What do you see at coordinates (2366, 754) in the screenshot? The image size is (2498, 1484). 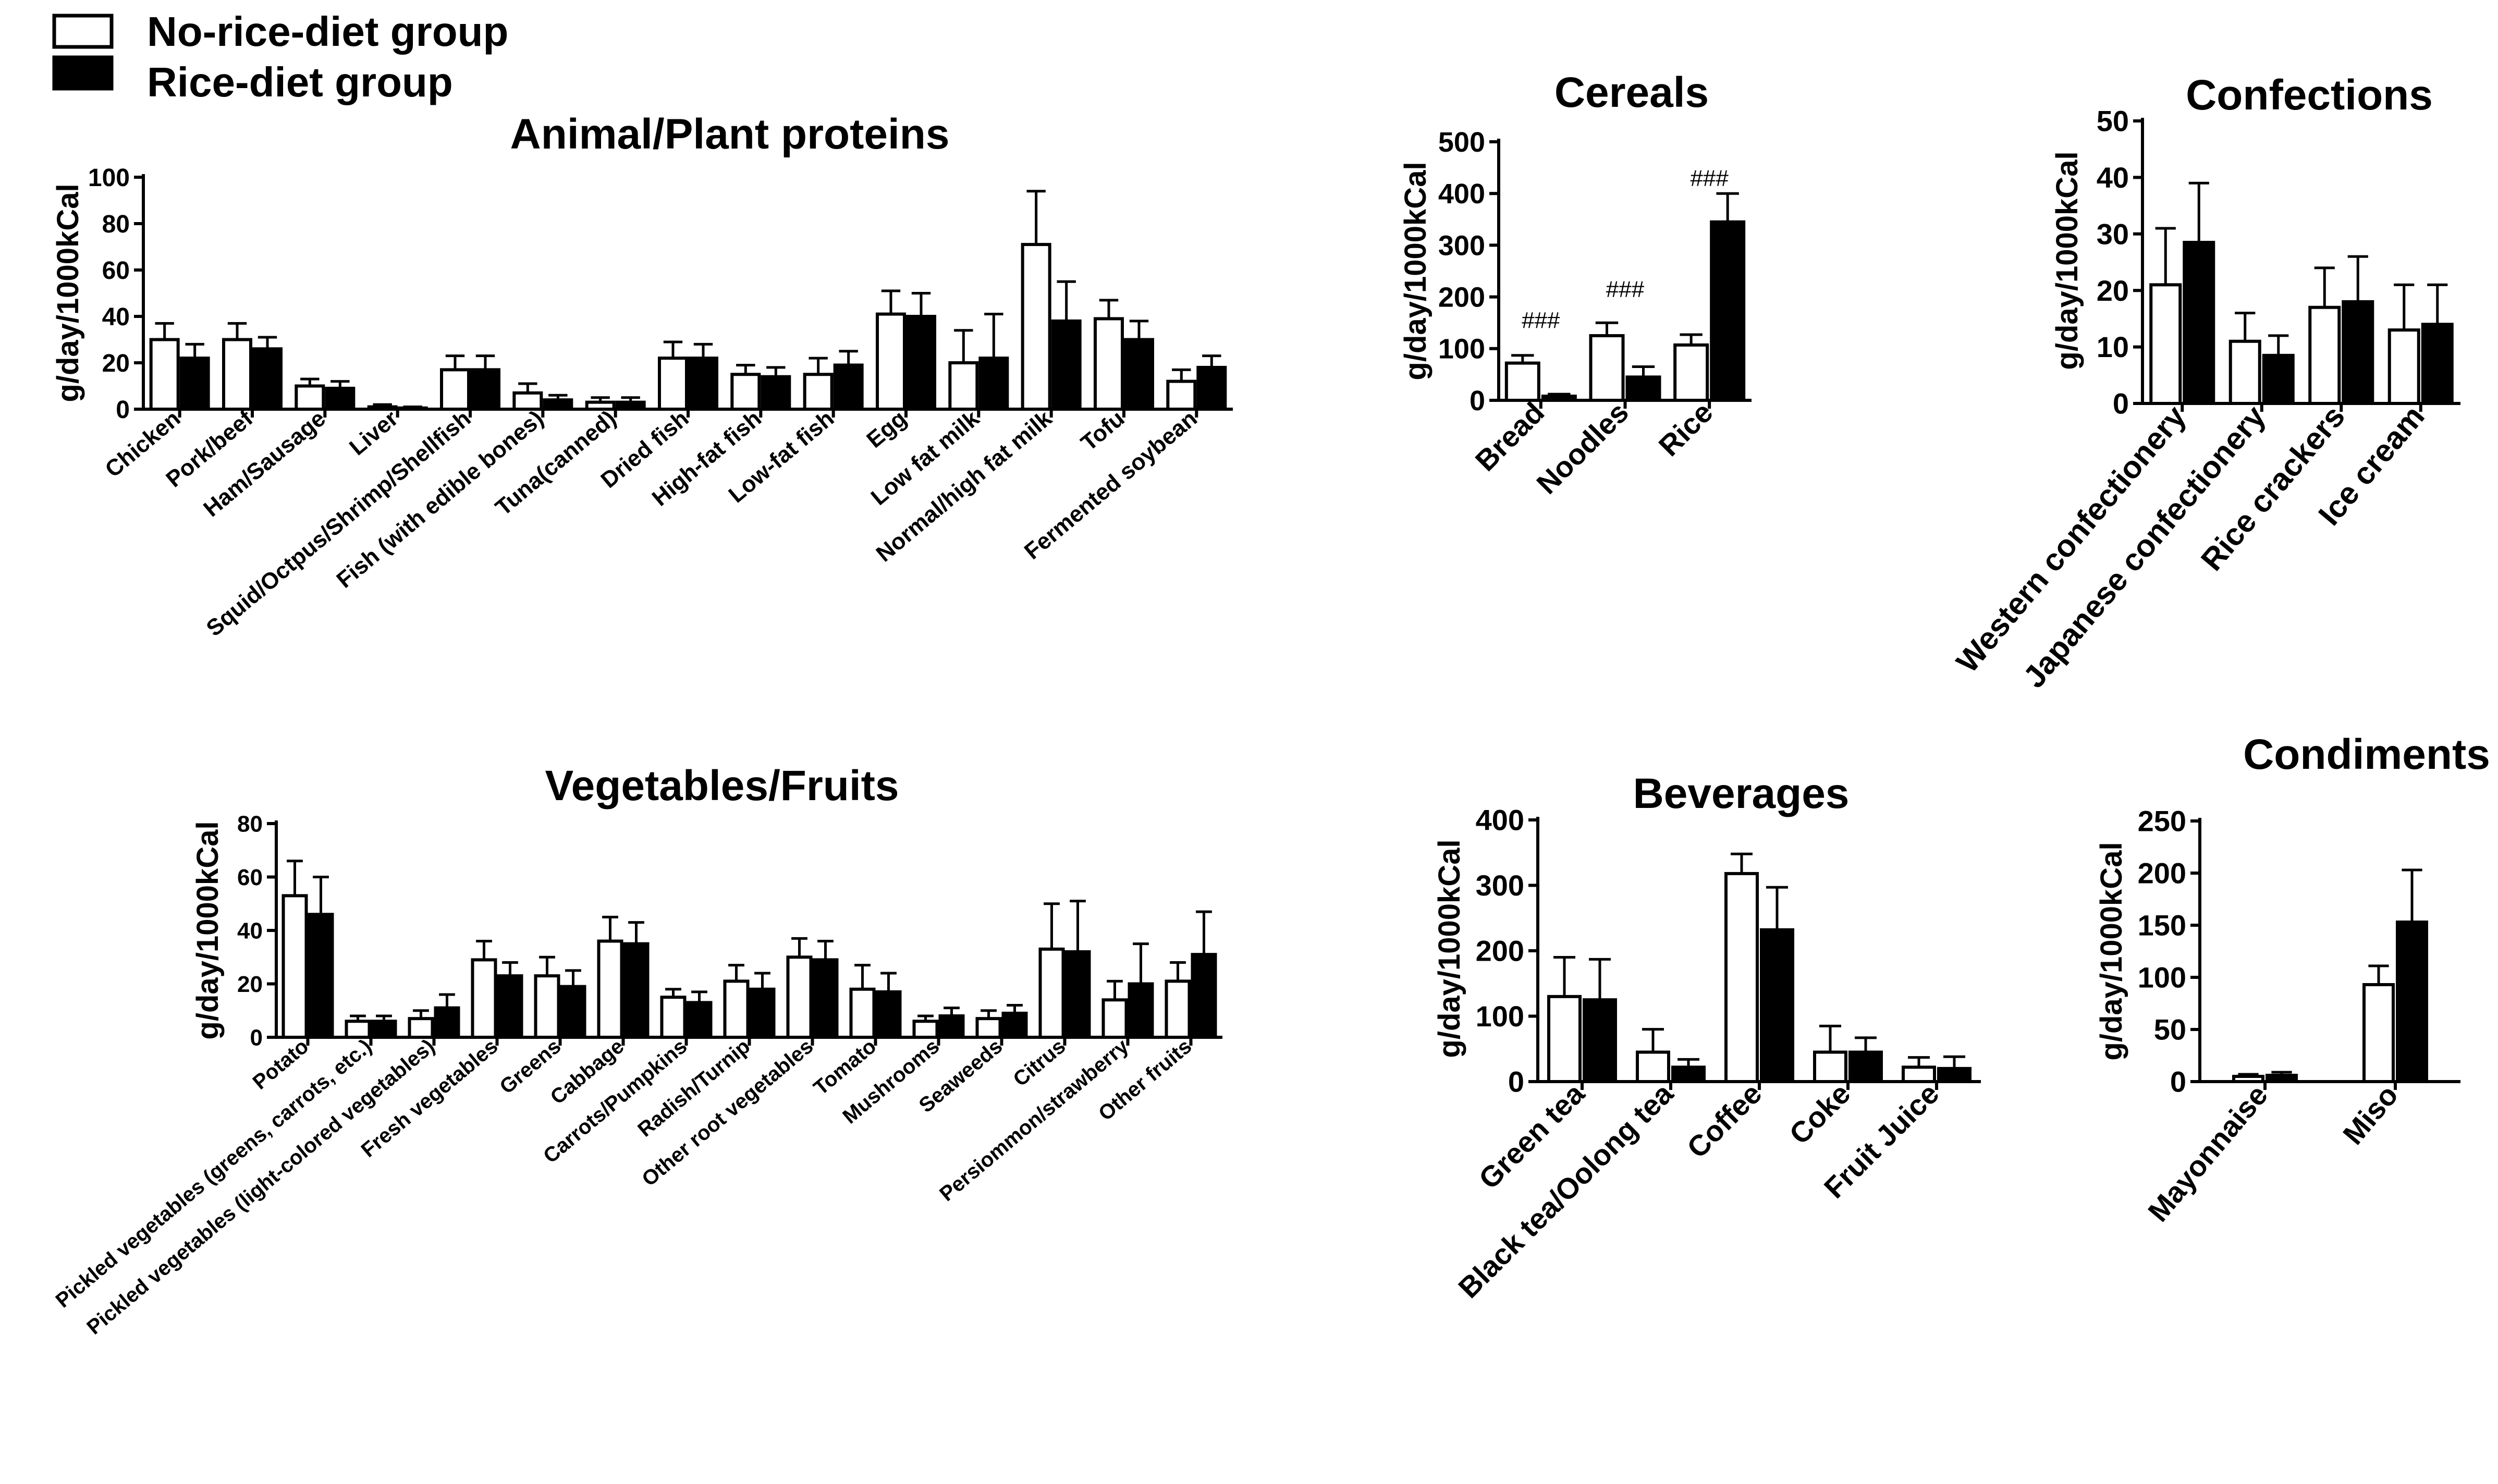 I see `chart-title: Condiments` at bounding box center [2366, 754].